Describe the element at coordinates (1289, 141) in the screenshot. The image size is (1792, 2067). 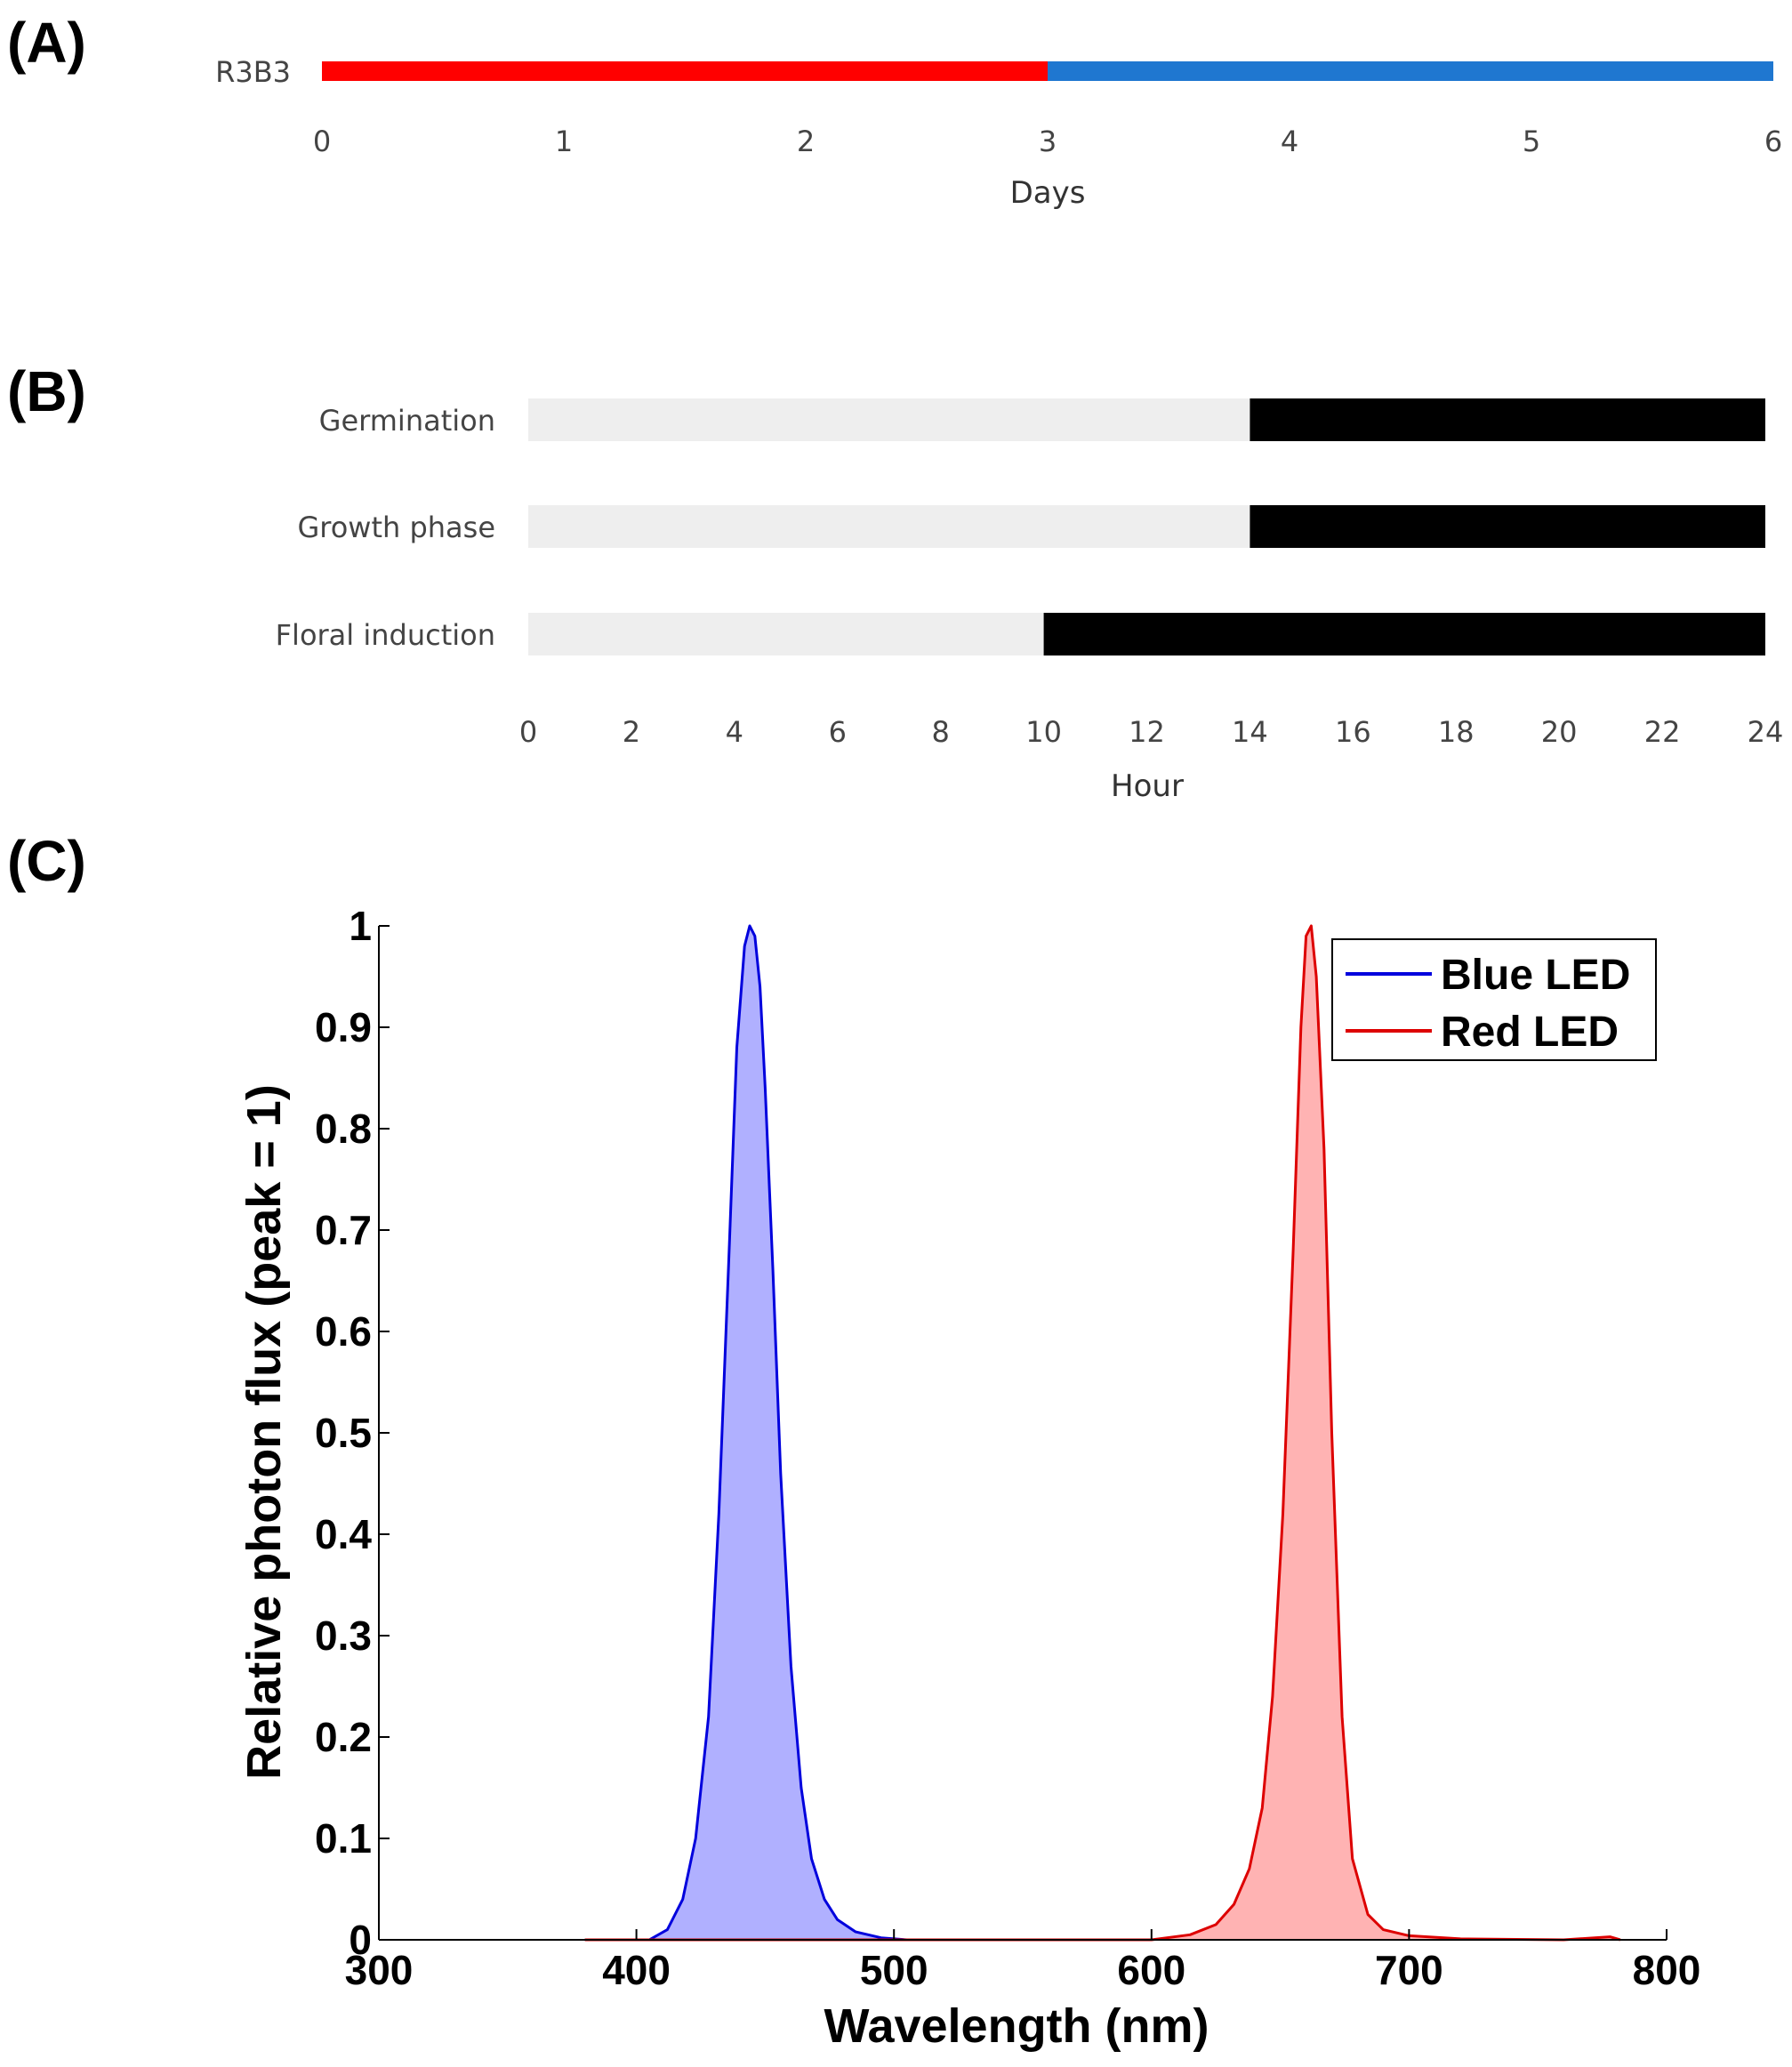
I see `timeline-tick-label: 4` at that location.